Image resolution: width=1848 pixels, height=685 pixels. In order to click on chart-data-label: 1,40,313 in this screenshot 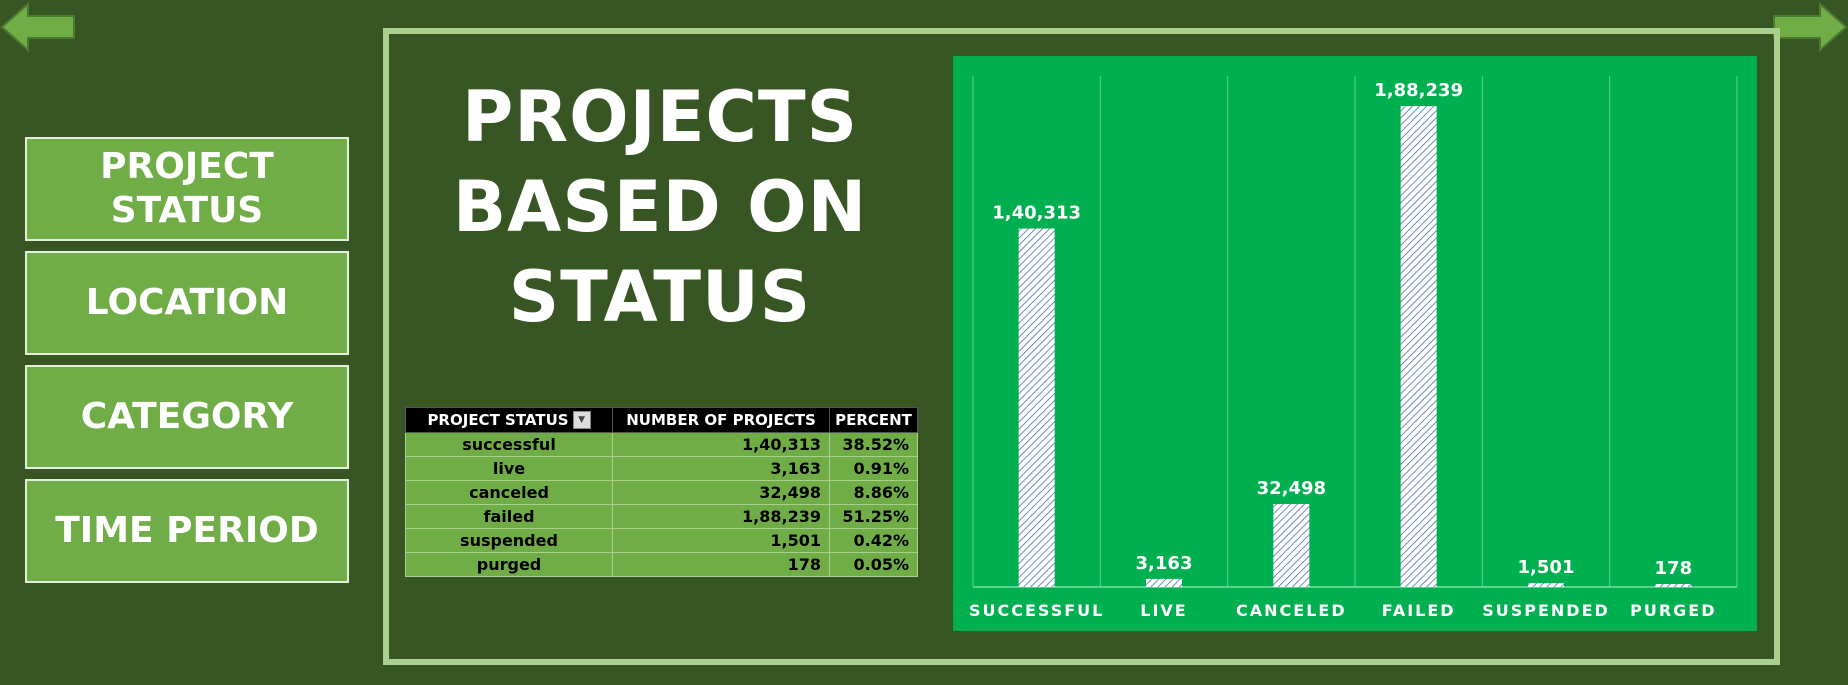, I will do `click(1036, 213)`.